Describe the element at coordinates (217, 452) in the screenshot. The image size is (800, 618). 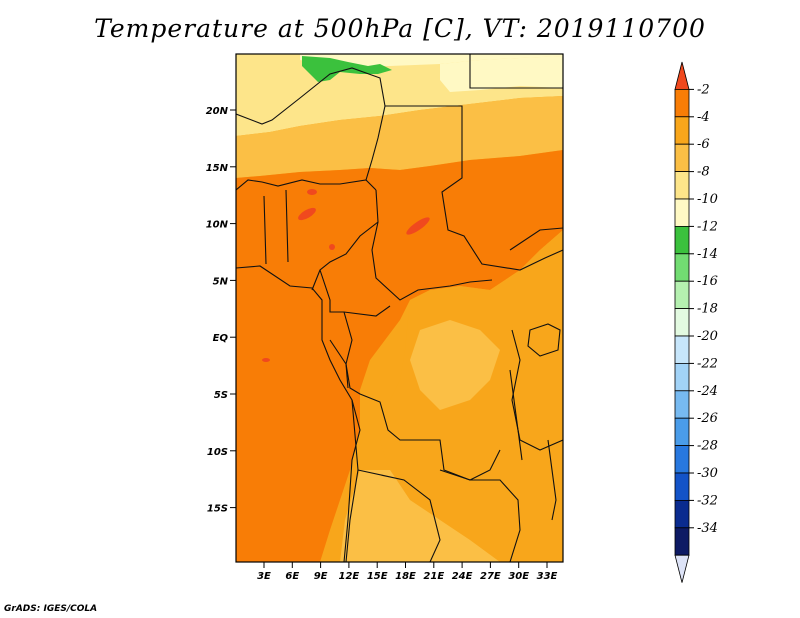
I see `lat-tick-label: 10S` at that location.